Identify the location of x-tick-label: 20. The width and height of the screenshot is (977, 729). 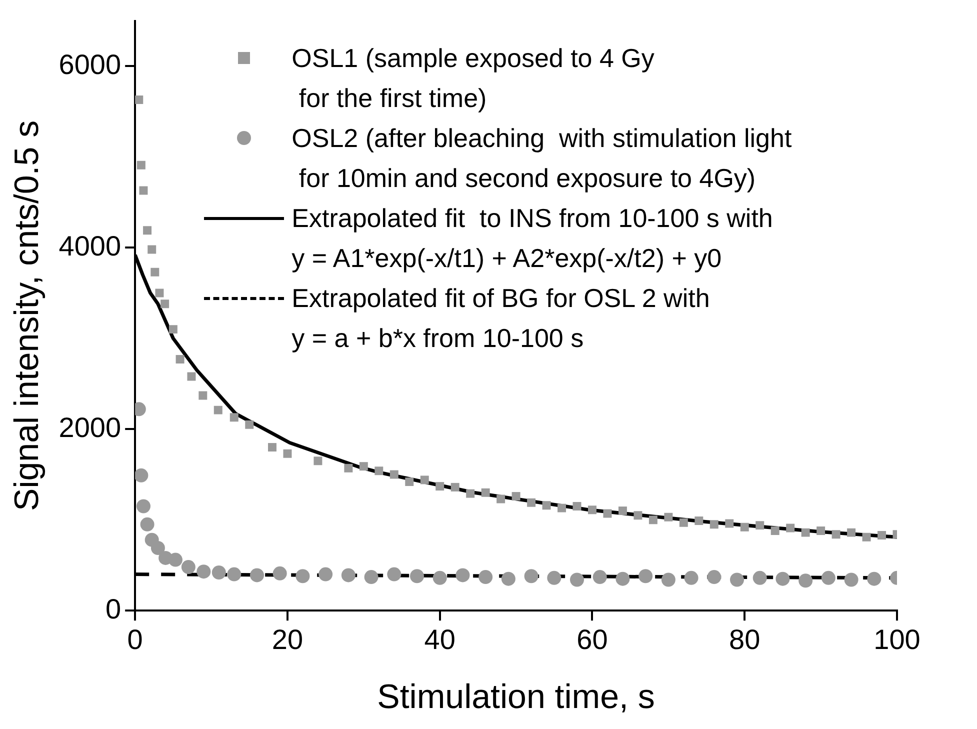
(288, 640).